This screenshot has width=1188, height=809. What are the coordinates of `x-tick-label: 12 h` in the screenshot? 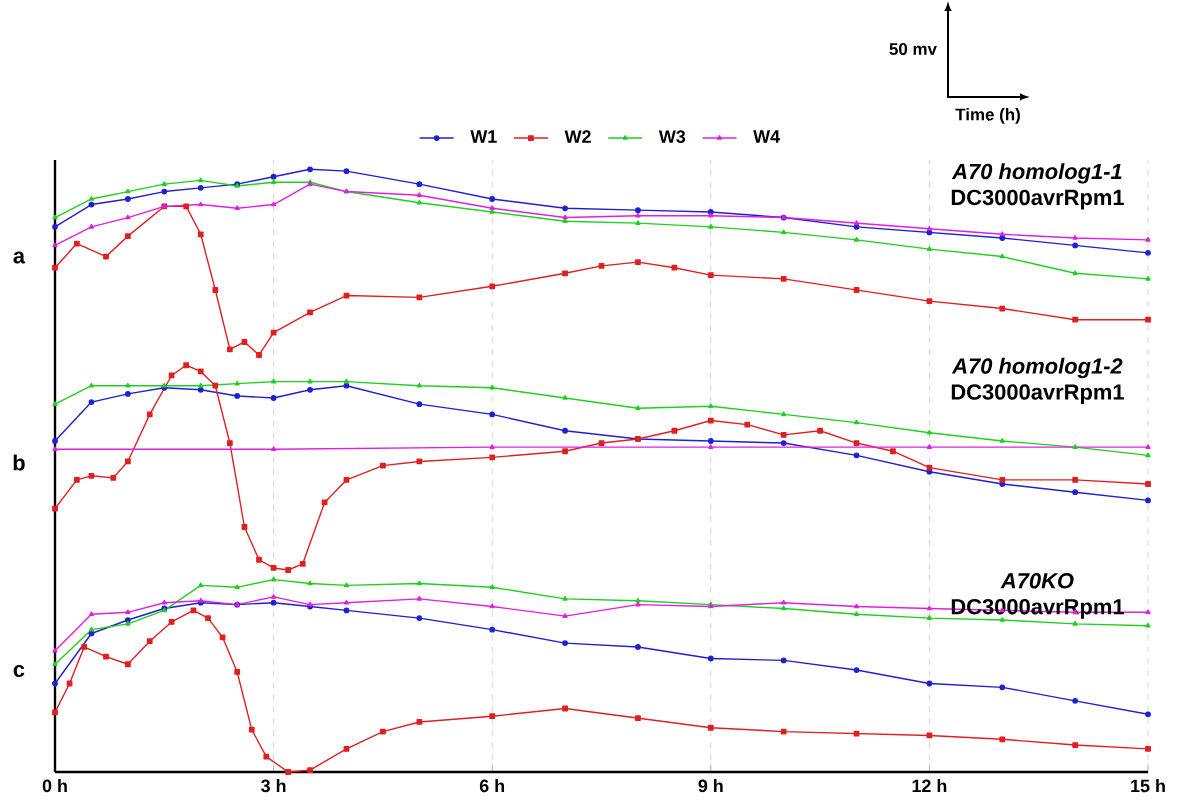 It's located at (929, 786).